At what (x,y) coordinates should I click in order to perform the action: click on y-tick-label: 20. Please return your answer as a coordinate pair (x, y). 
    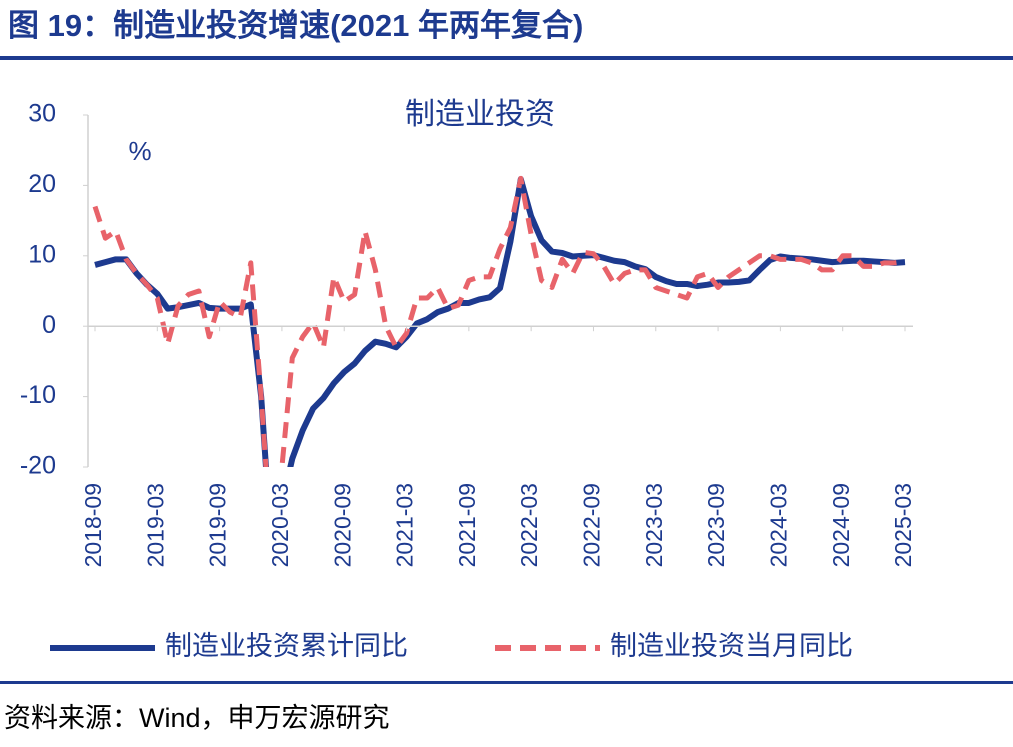
    Looking at the image, I should click on (42, 184).